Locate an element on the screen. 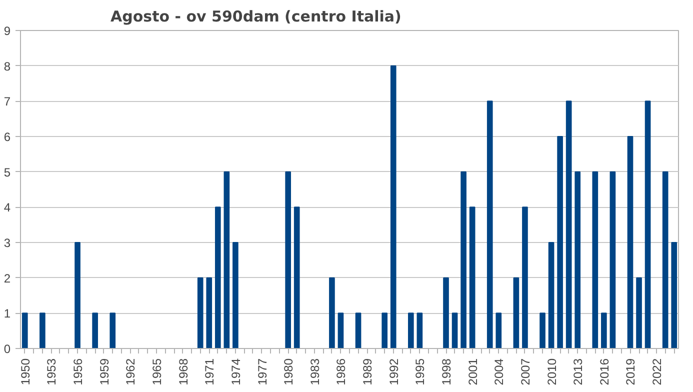 The height and width of the screenshot is (392, 693). x-tick-label: 2001 is located at coordinates (473, 372).